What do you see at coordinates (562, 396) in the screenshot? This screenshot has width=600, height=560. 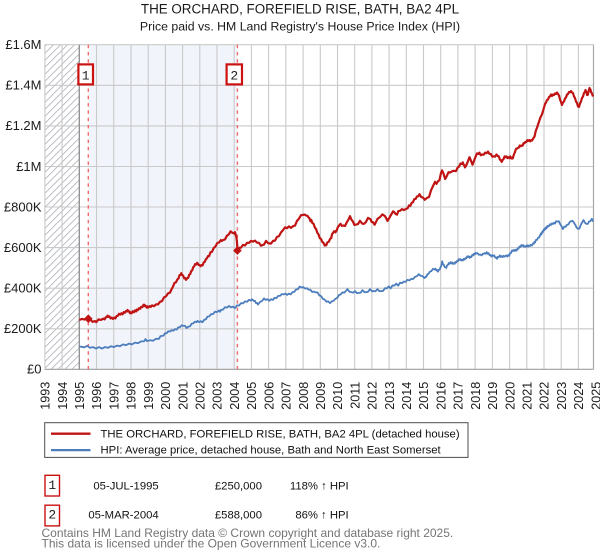 I see `svg-text: 2023` at bounding box center [562, 396].